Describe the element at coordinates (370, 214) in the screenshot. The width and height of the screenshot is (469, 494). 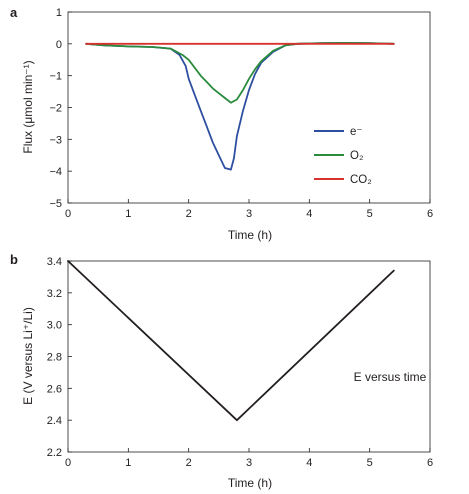
I see `panel-a-x-tick-label: 5` at that location.